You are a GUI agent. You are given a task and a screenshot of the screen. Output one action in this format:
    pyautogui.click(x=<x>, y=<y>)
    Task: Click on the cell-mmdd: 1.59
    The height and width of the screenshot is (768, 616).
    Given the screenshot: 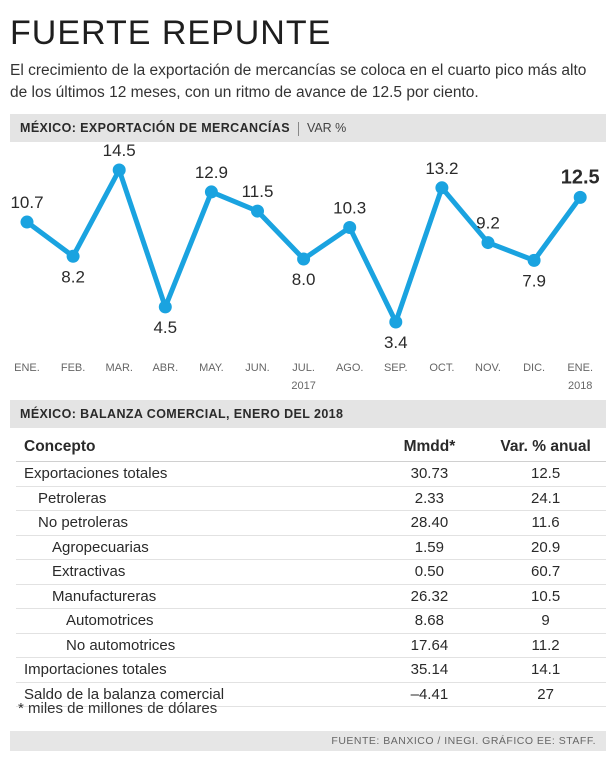 What is the action you would take?
    pyautogui.click(x=429, y=547)
    